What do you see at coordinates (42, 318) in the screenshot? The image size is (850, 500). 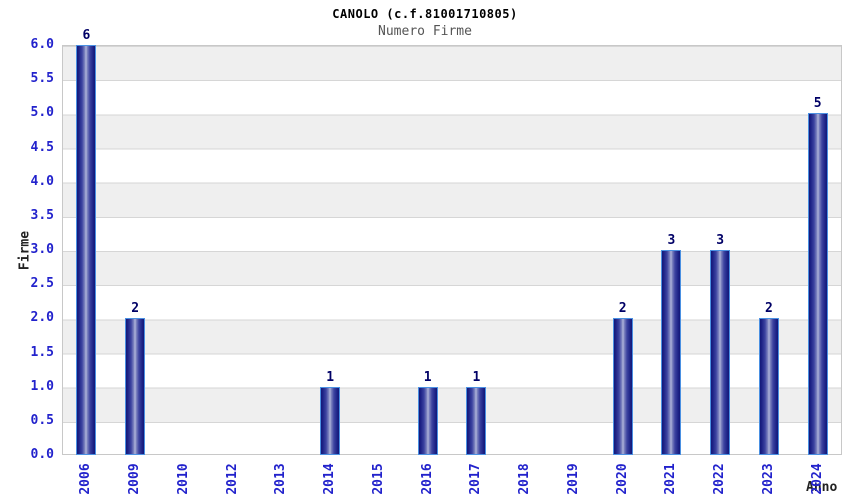 I see `y-tick-label: 2.0` at bounding box center [42, 318].